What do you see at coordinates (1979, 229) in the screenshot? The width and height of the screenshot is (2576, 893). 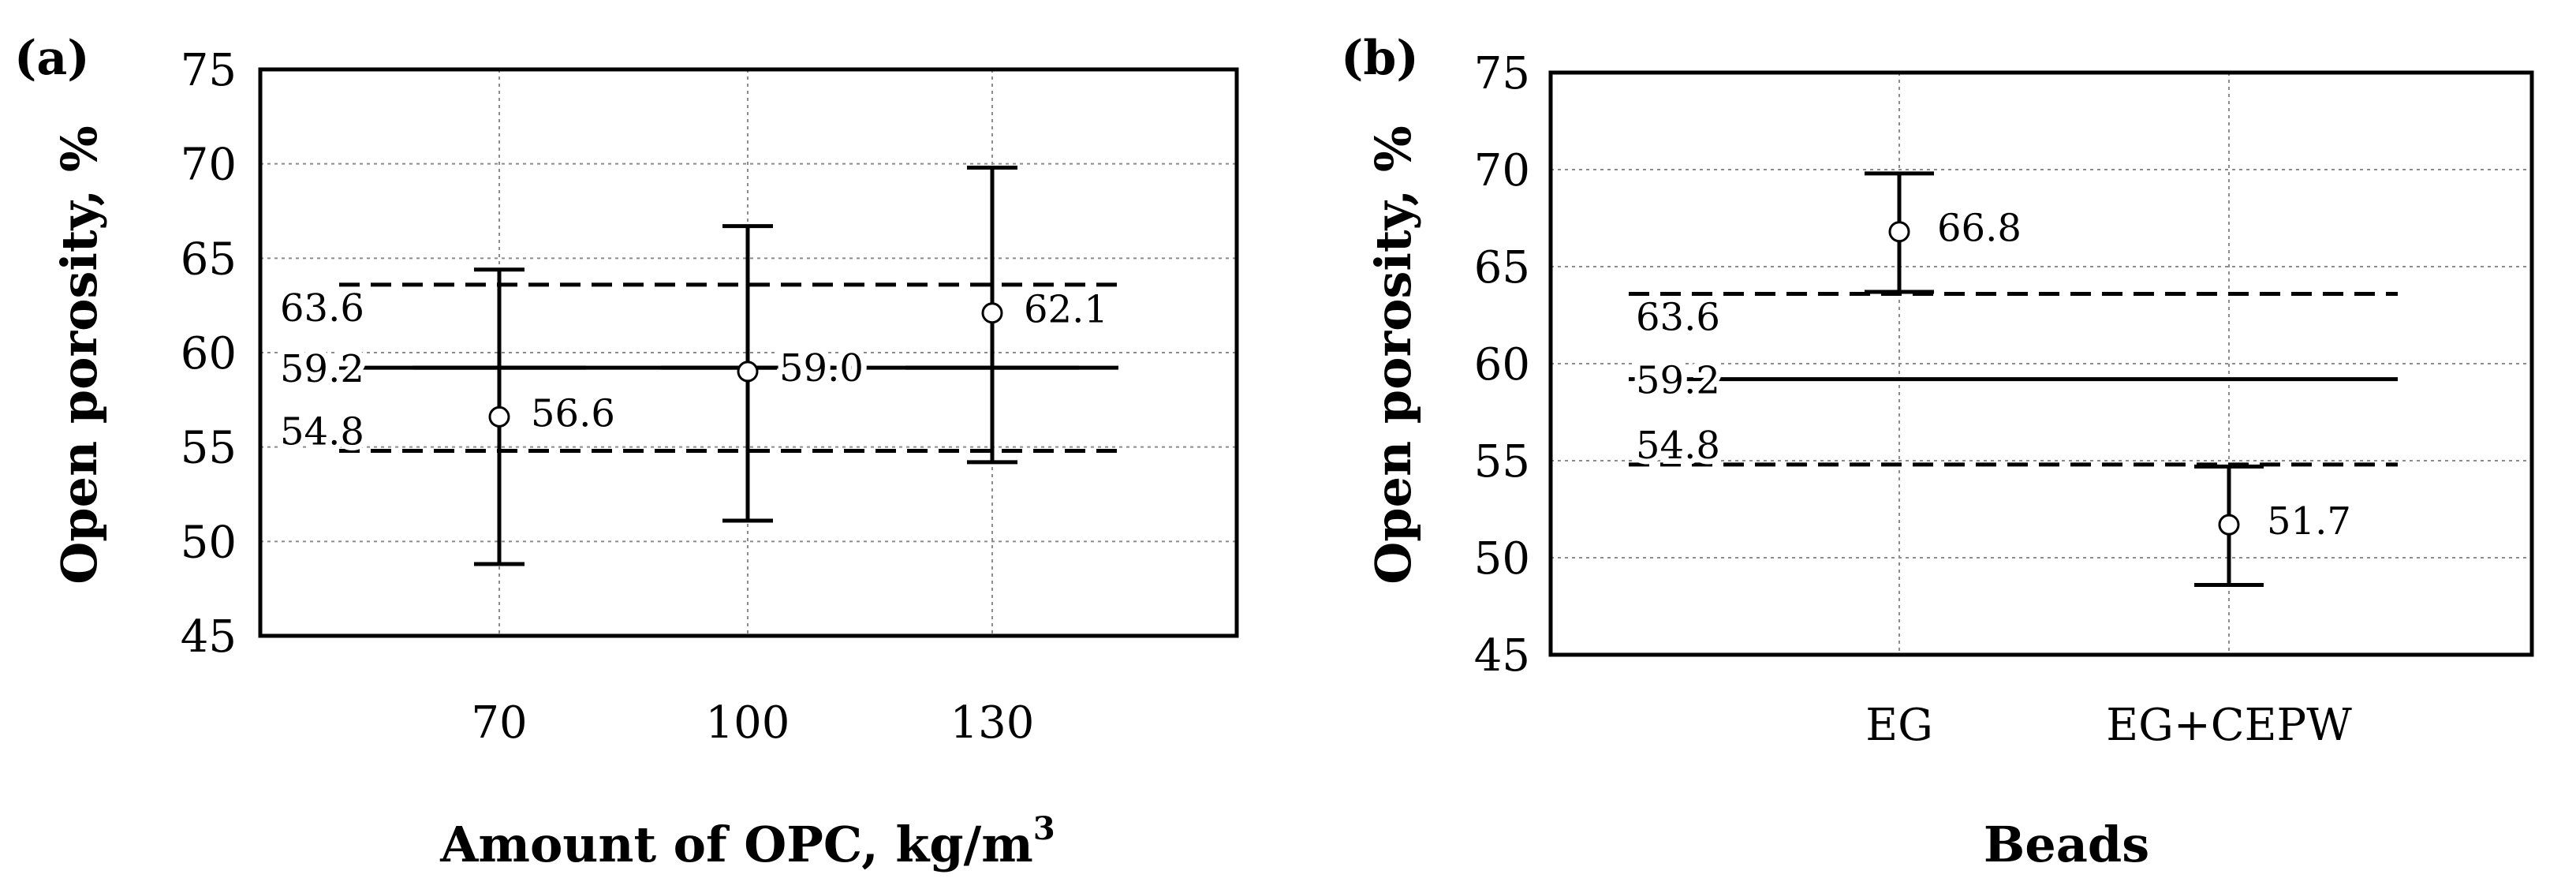 I see `data-label-0: 66.8` at bounding box center [1979, 229].